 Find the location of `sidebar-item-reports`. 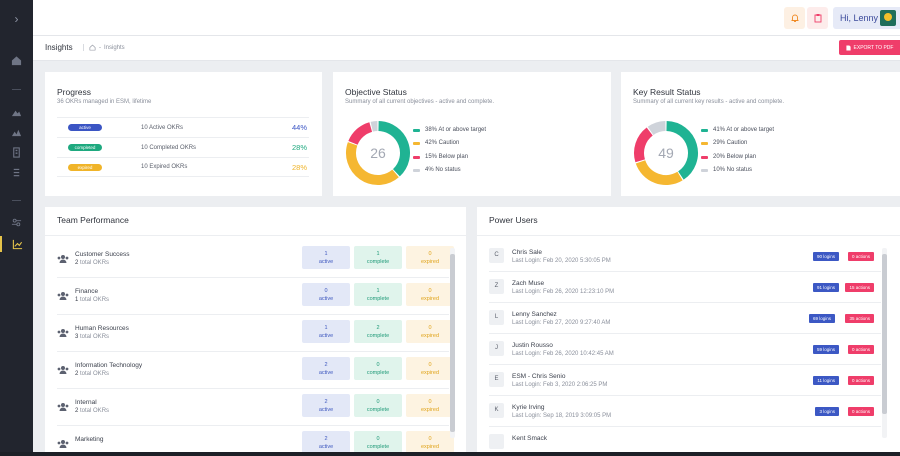

sidebar-item-reports is located at coordinates (16, 152).